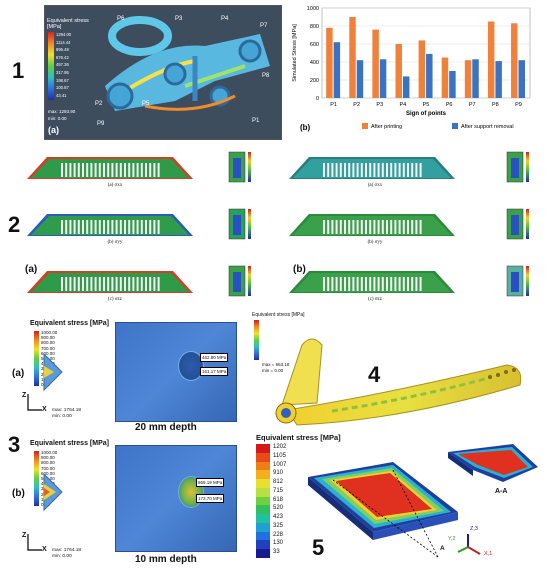 This screenshot has height=573, width=550. Describe the element at coordinates (276, 552) in the screenshot. I see `tick: 33` at that location.